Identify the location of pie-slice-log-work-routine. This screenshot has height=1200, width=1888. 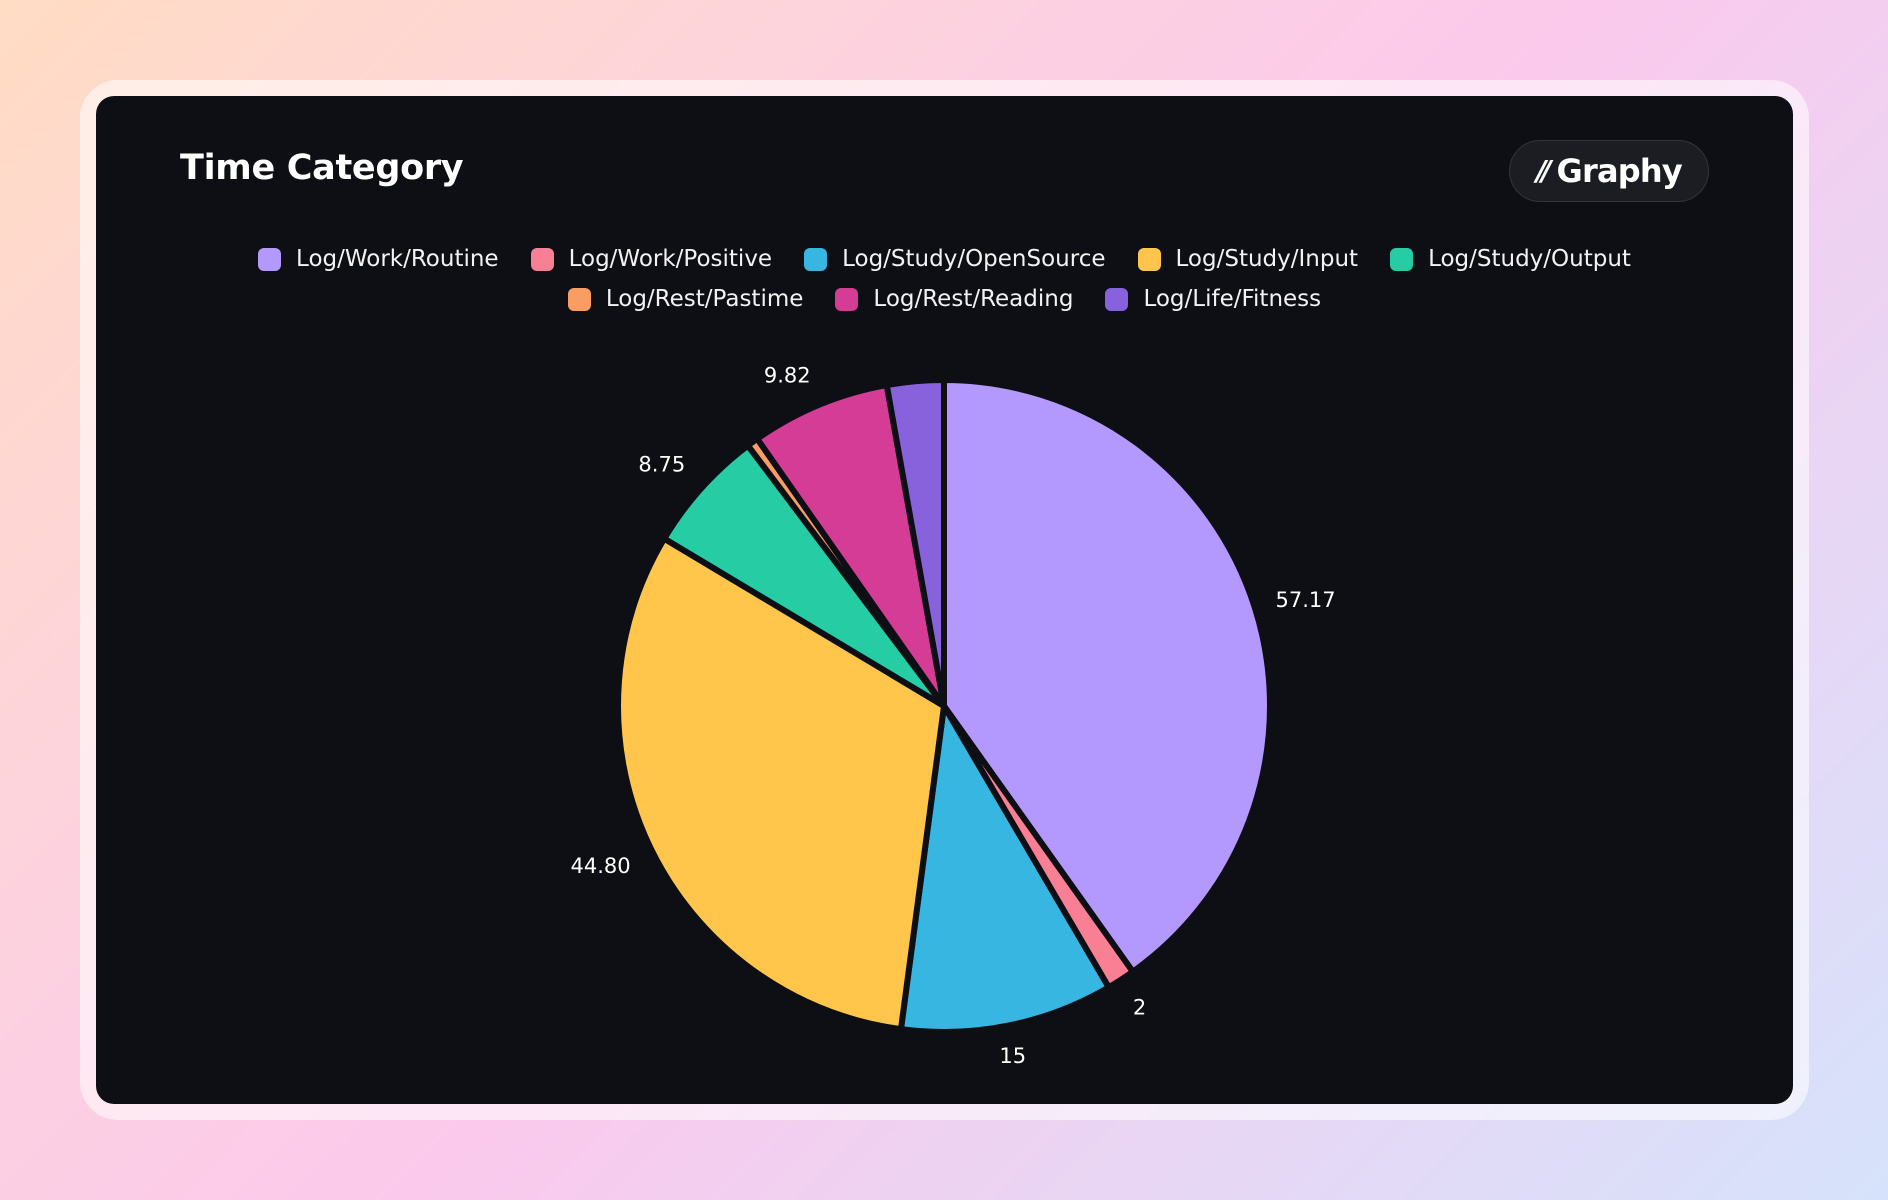
(1107, 676).